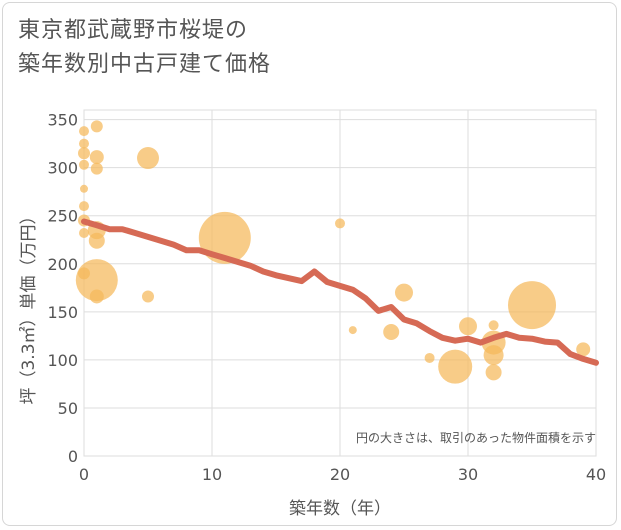 The width and height of the screenshot is (621, 530). Describe the element at coordinates (145, 64) in the screenshot. I see `chart-title-line2: 築年数別中古戸建て価格` at that location.